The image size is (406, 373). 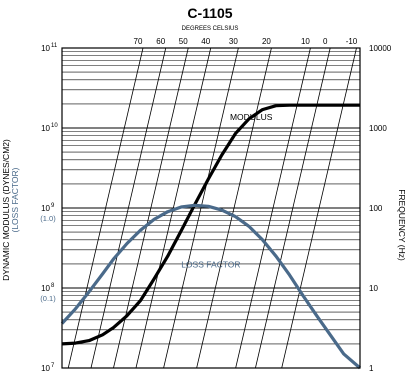 What do you see at coordinates (53, 206) in the screenshot?
I see `y-tick-exponent: 9` at bounding box center [53, 206].